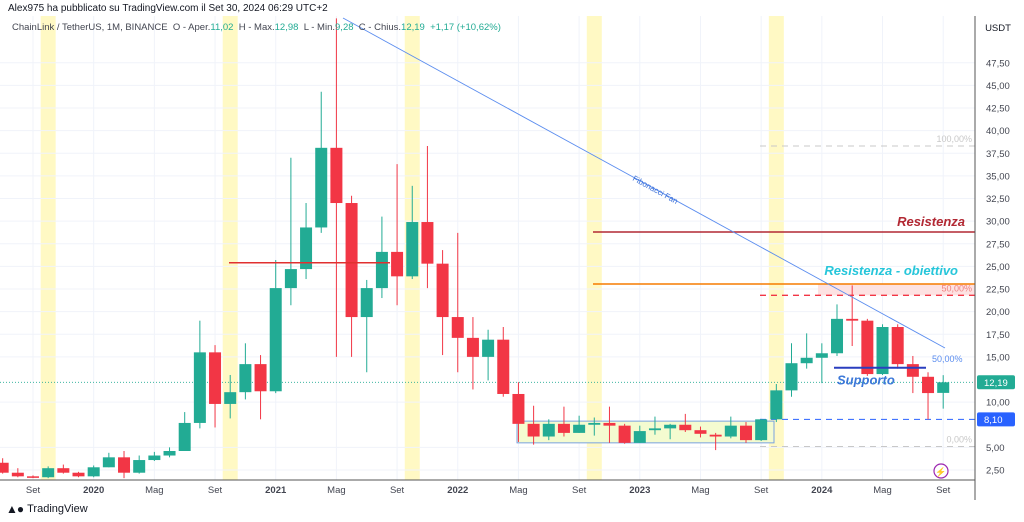 The height and width of the screenshot is (522, 1024). What do you see at coordinates (457, 490) in the screenshot?
I see `time-tick: 2022` at bounding box center [457, 490].